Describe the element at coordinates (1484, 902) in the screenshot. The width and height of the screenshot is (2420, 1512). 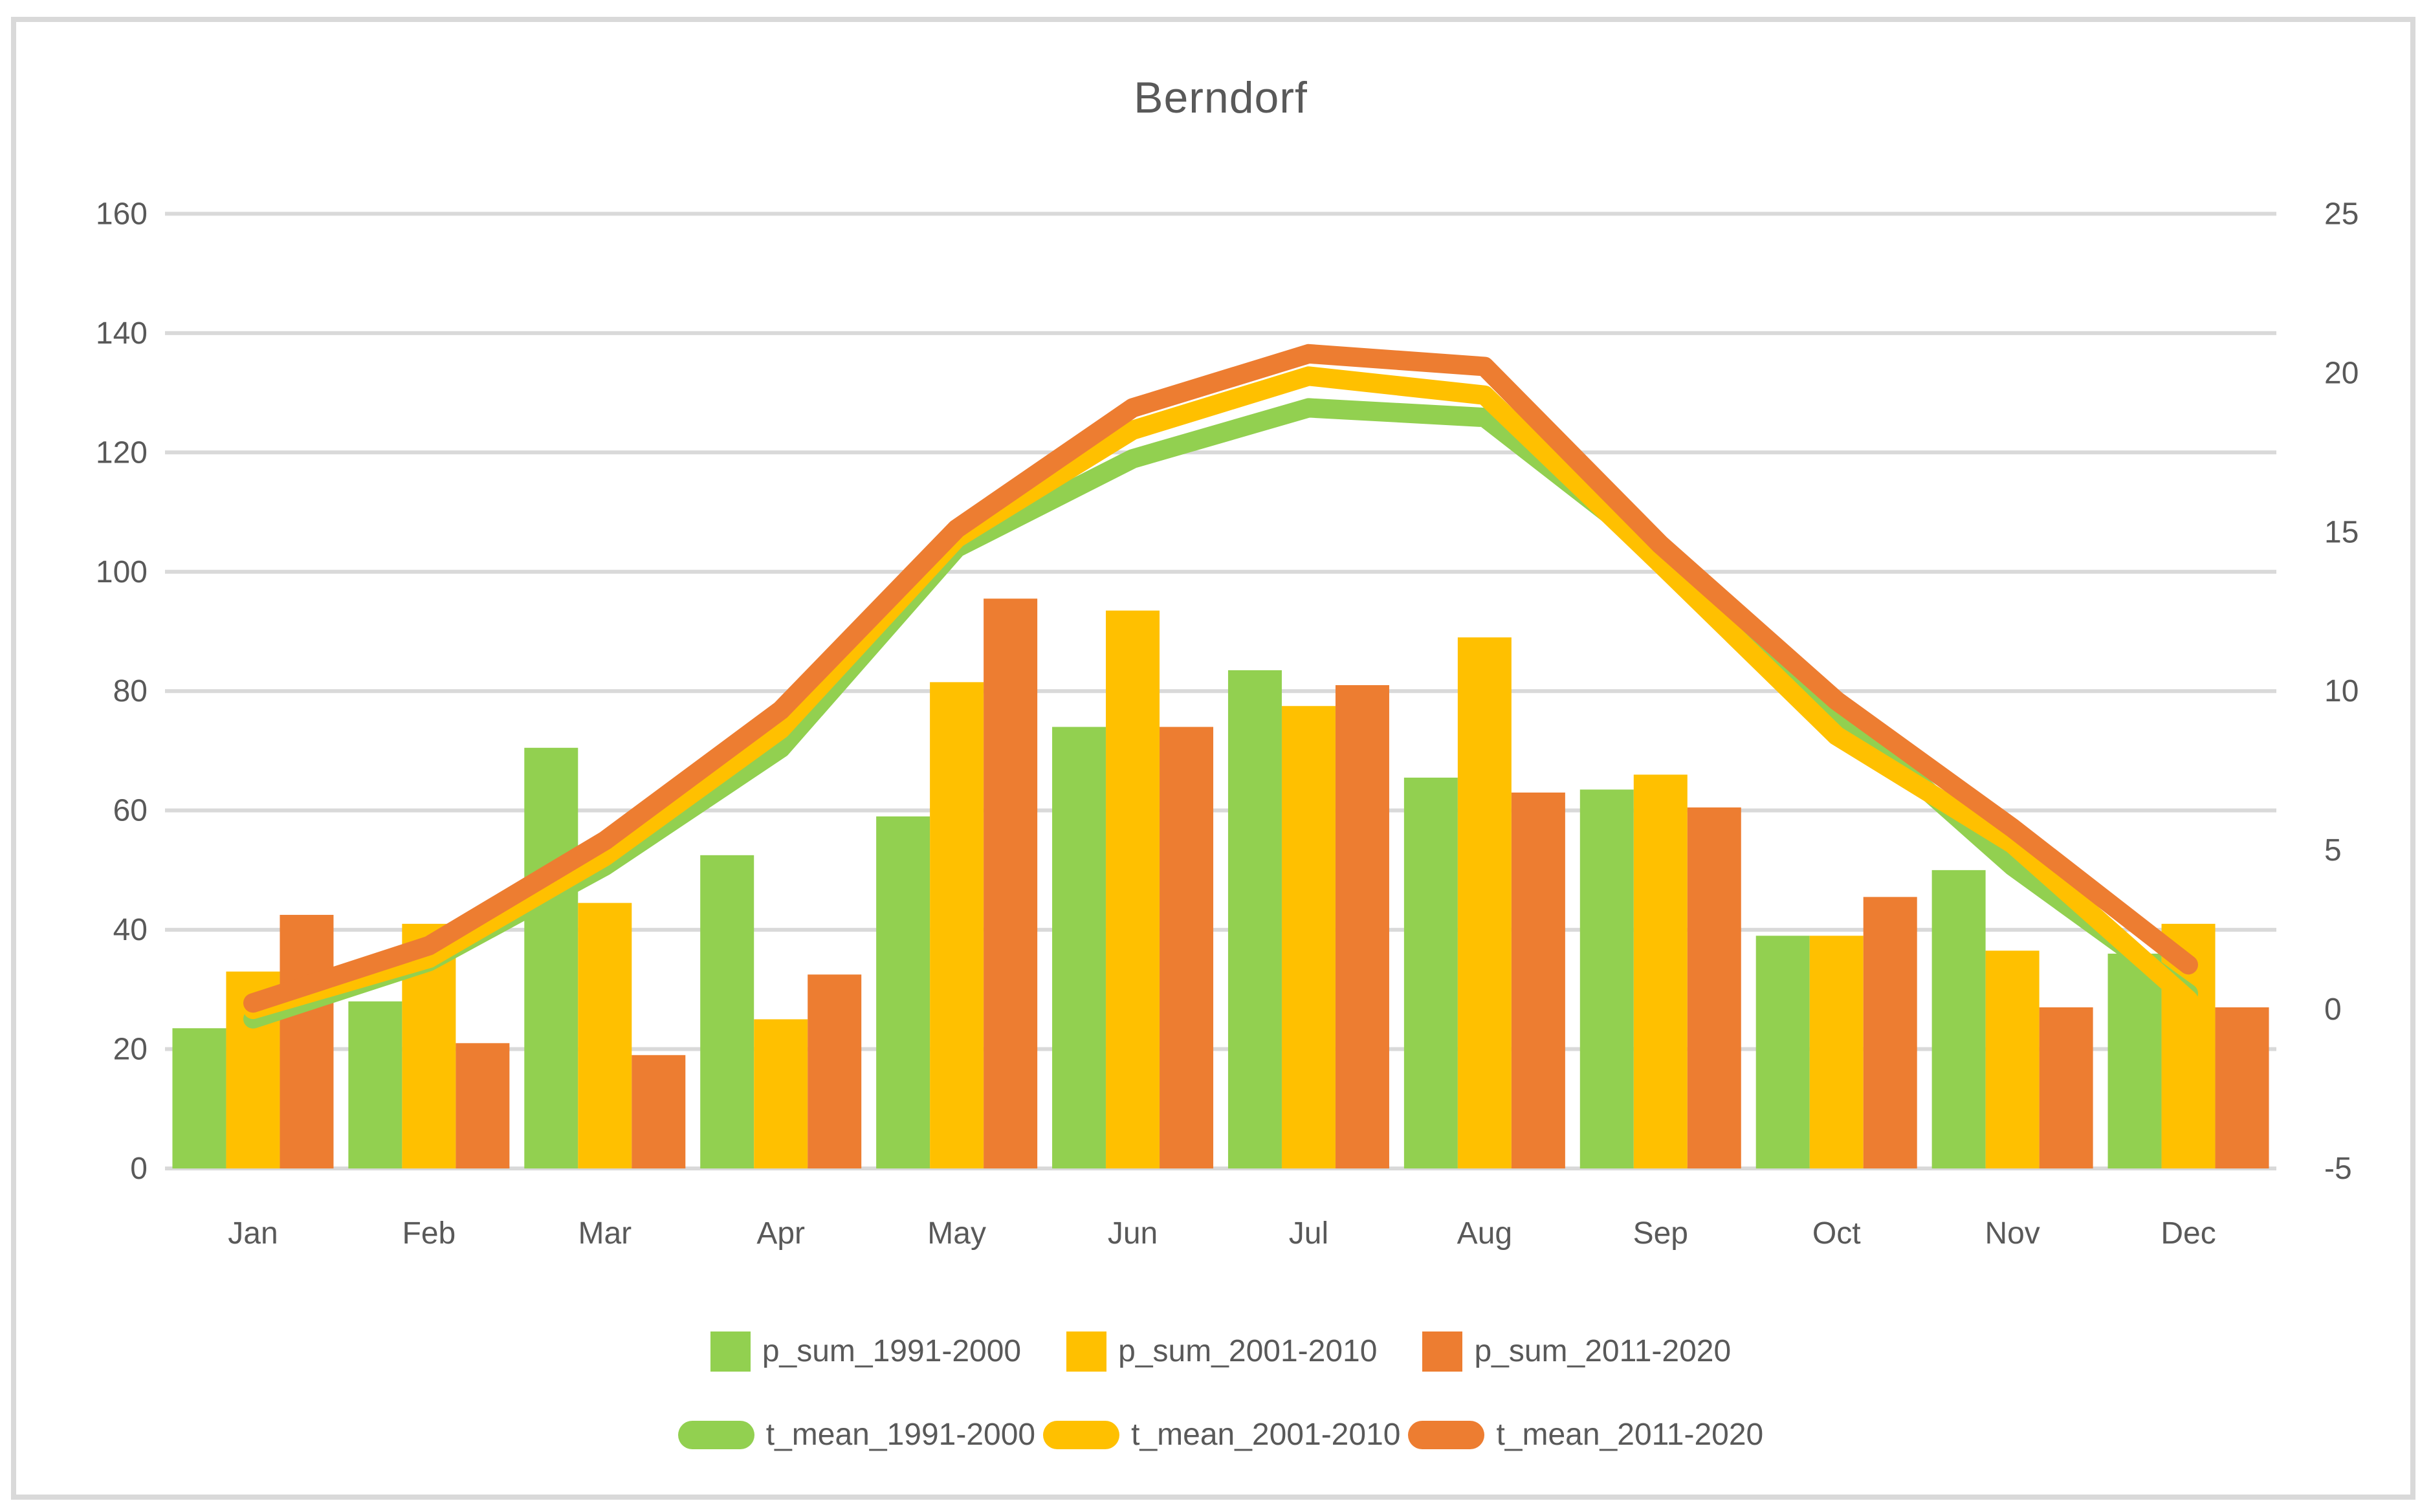
I see `bar-p_sum_2001-2010-Aug` at that location.